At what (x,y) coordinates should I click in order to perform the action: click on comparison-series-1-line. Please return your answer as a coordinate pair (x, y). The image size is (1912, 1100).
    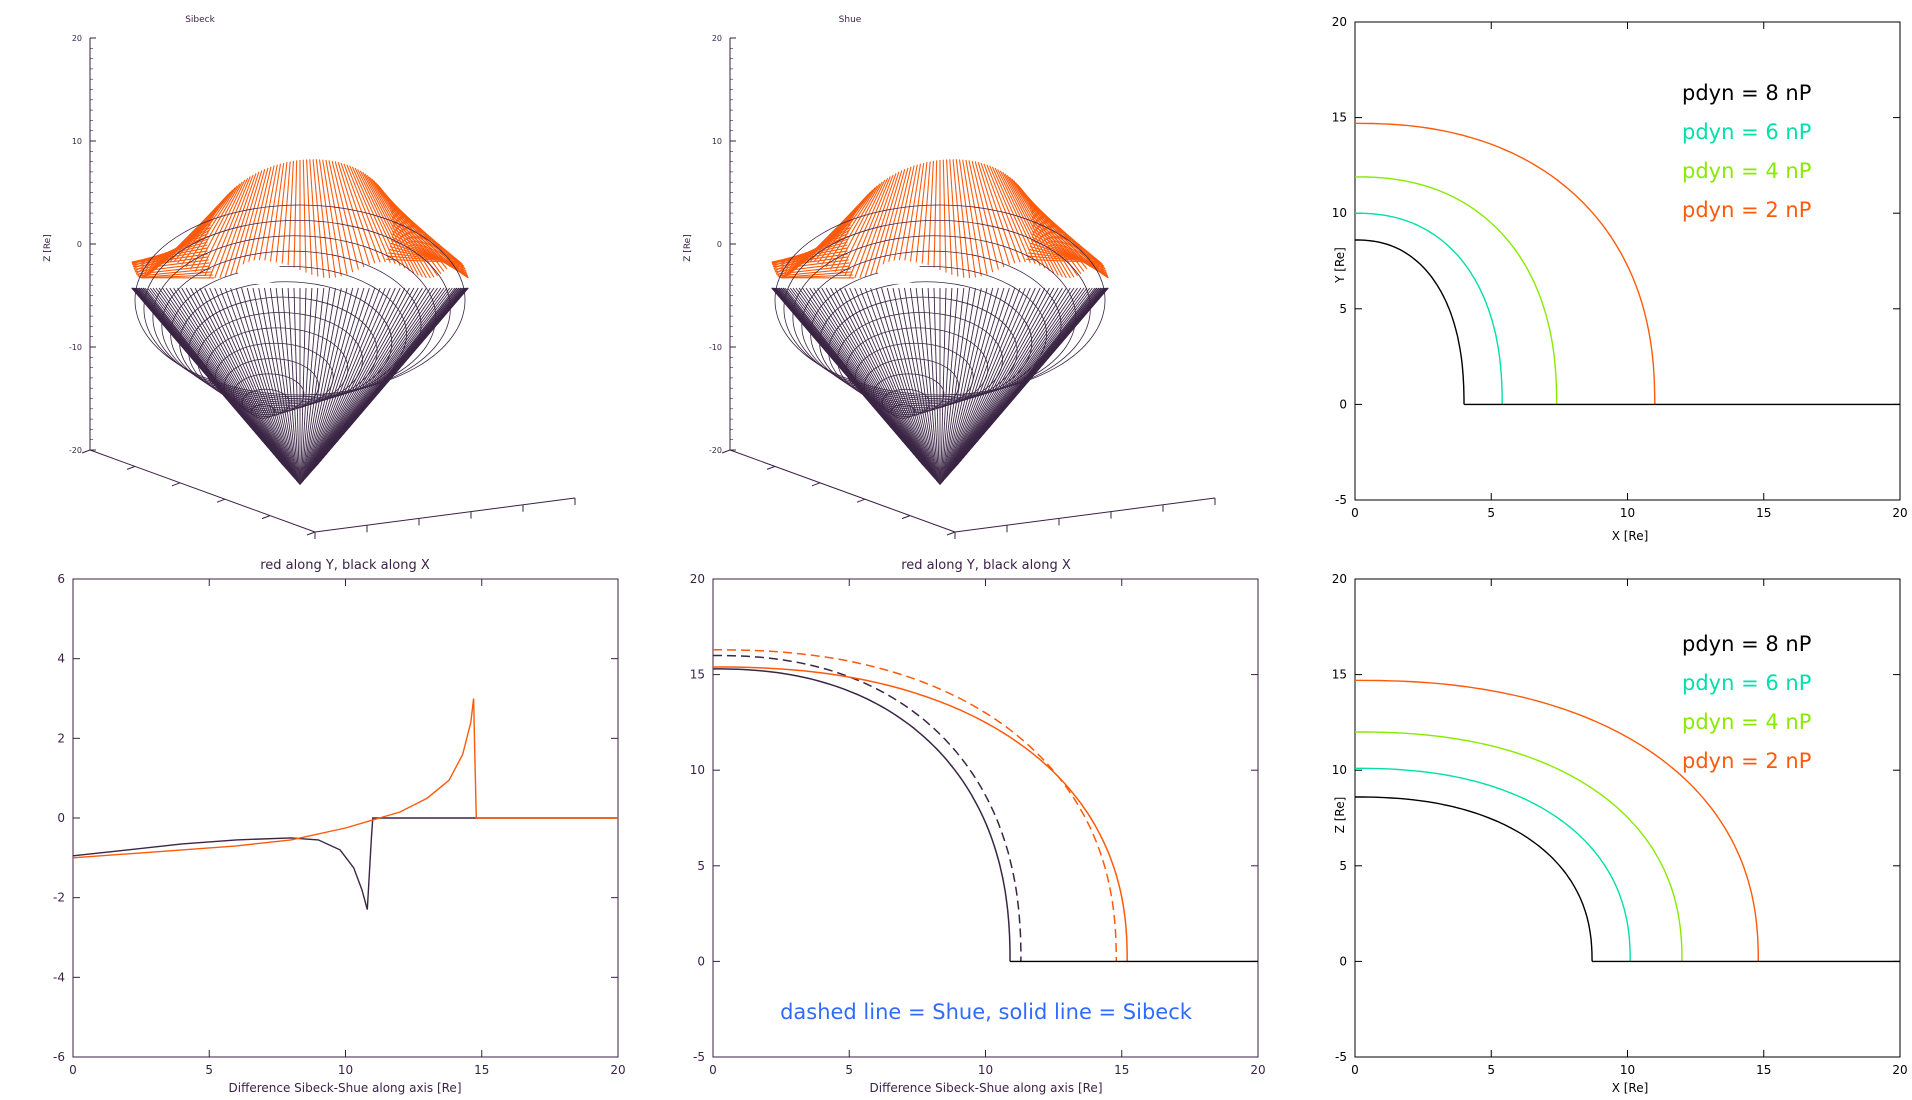
    Looking at the image, I should click on (867, 808).